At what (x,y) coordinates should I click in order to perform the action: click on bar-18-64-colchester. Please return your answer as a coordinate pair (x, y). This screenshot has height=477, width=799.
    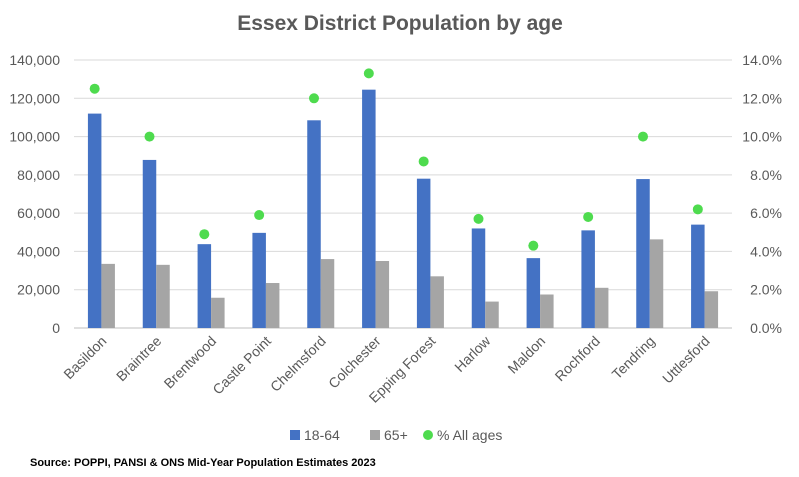
    Looking at the image, I should click on (369, 209).